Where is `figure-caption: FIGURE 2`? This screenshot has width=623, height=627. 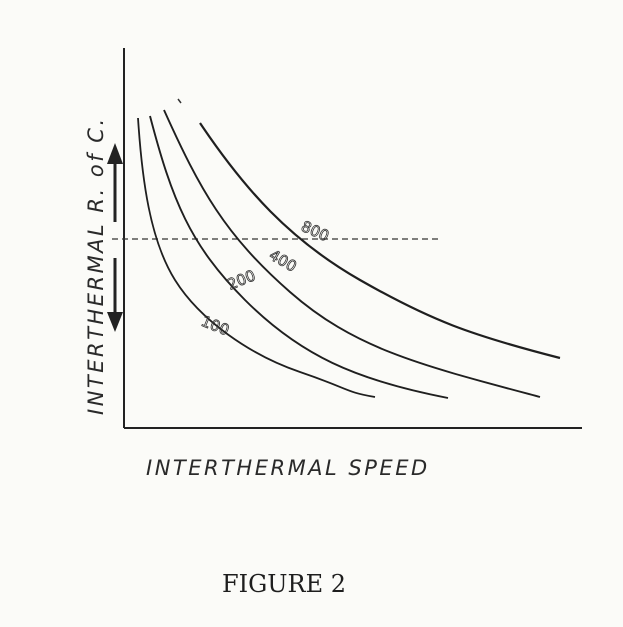
figure-caption: FIGURE 2 is located at coordinates (284, 584).